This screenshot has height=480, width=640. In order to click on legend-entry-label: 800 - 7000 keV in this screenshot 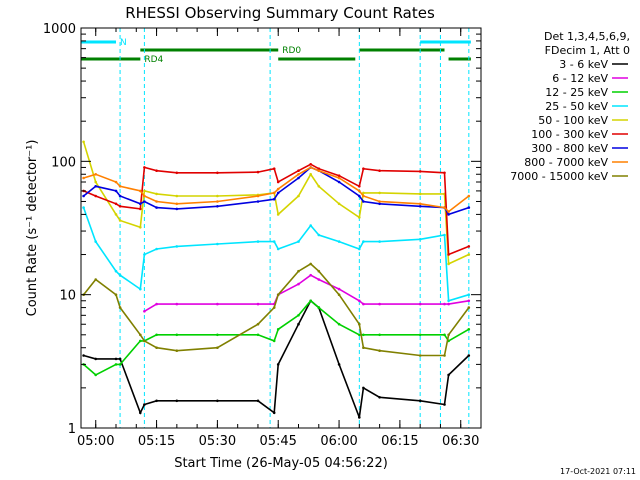, I will do `click(566, 162)`.